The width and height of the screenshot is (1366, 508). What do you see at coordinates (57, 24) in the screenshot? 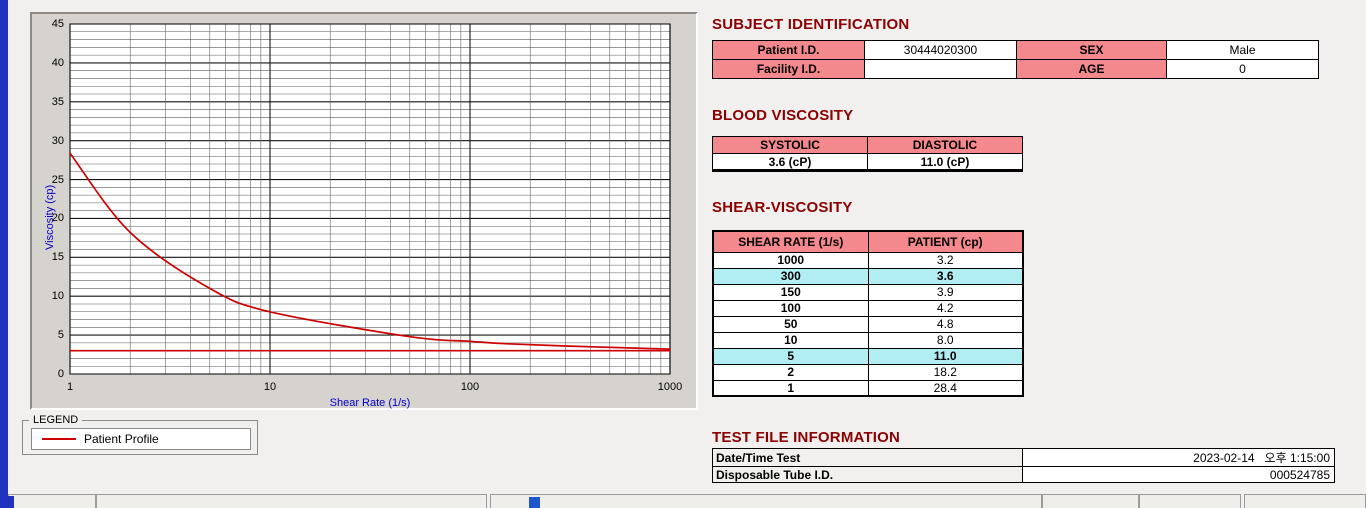
I see `y-tick-label: 45` at bounding box center [57, 24].